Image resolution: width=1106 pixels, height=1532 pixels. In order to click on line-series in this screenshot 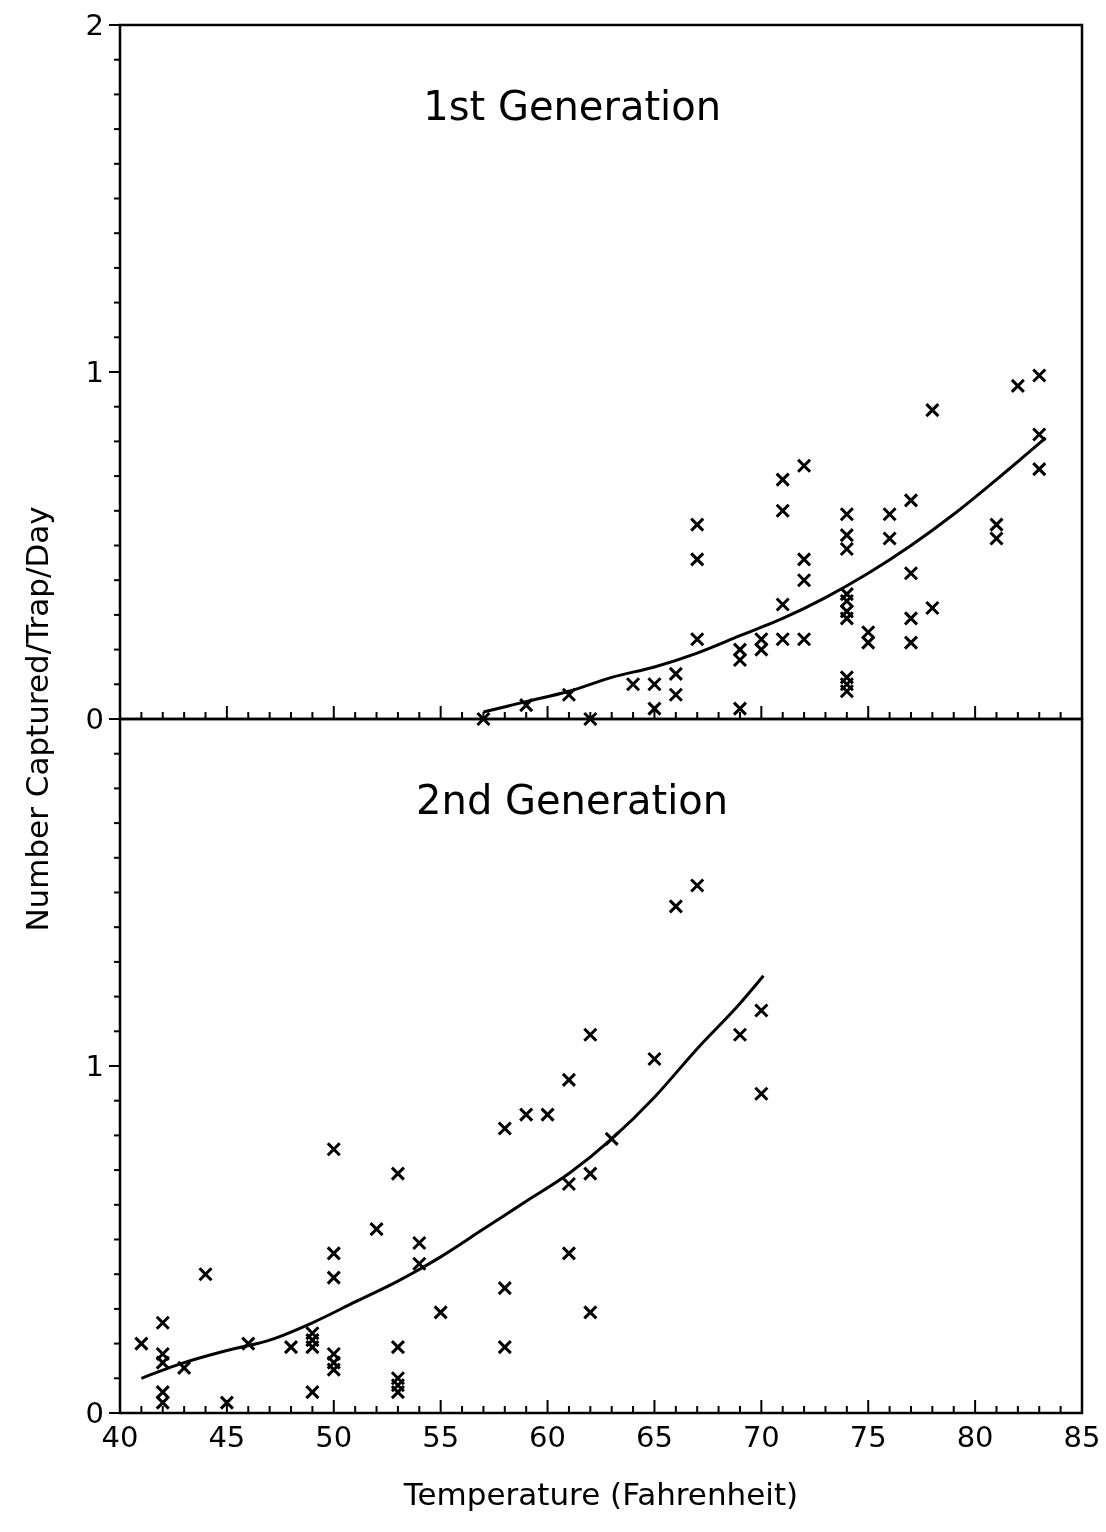, I will do `click(452, 1177)`.